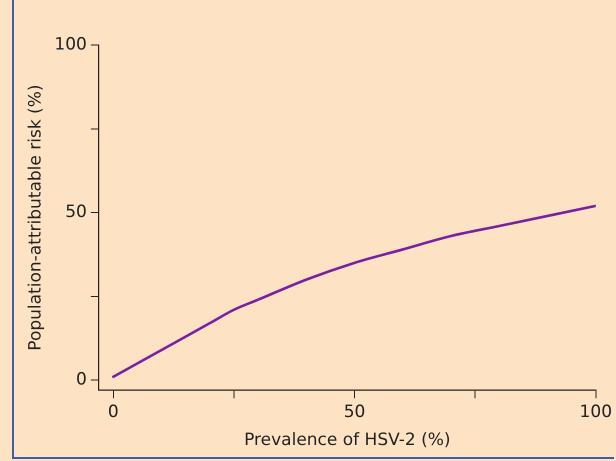 The image size is (616, 461). What do you see at coordinates (113, 412) in the screenshot?
I see `x-tick-label: 0` at bounding box center [113, 412].